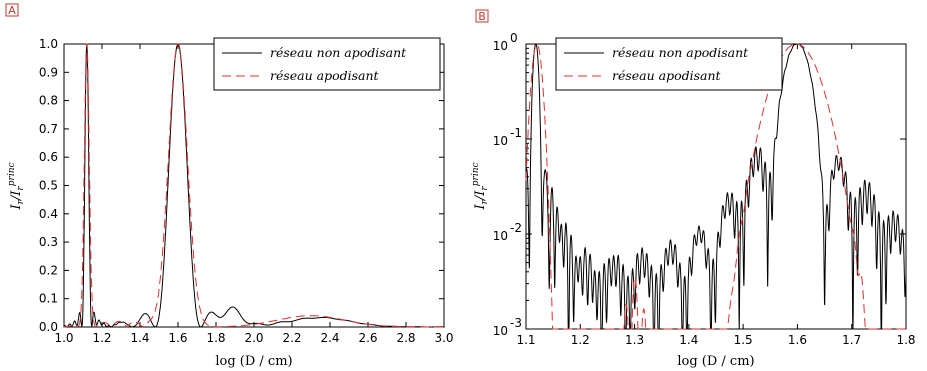 The width and height of the screenshot is (927, 371). Describe the element at coordinates (325, 75) in the screenshot. I see `panel-a-legend-item-1: réseau apodisant` at that location.